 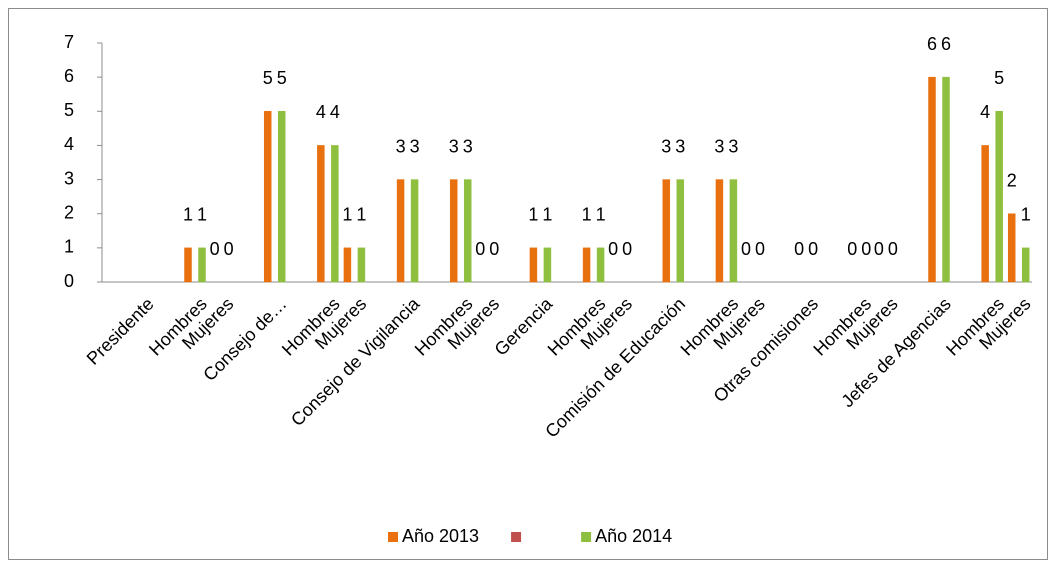 What do you see at coordinates (440, 536) in the screenshot?
I see `legend-label: Año 2013` at bounding box center [440, 536].